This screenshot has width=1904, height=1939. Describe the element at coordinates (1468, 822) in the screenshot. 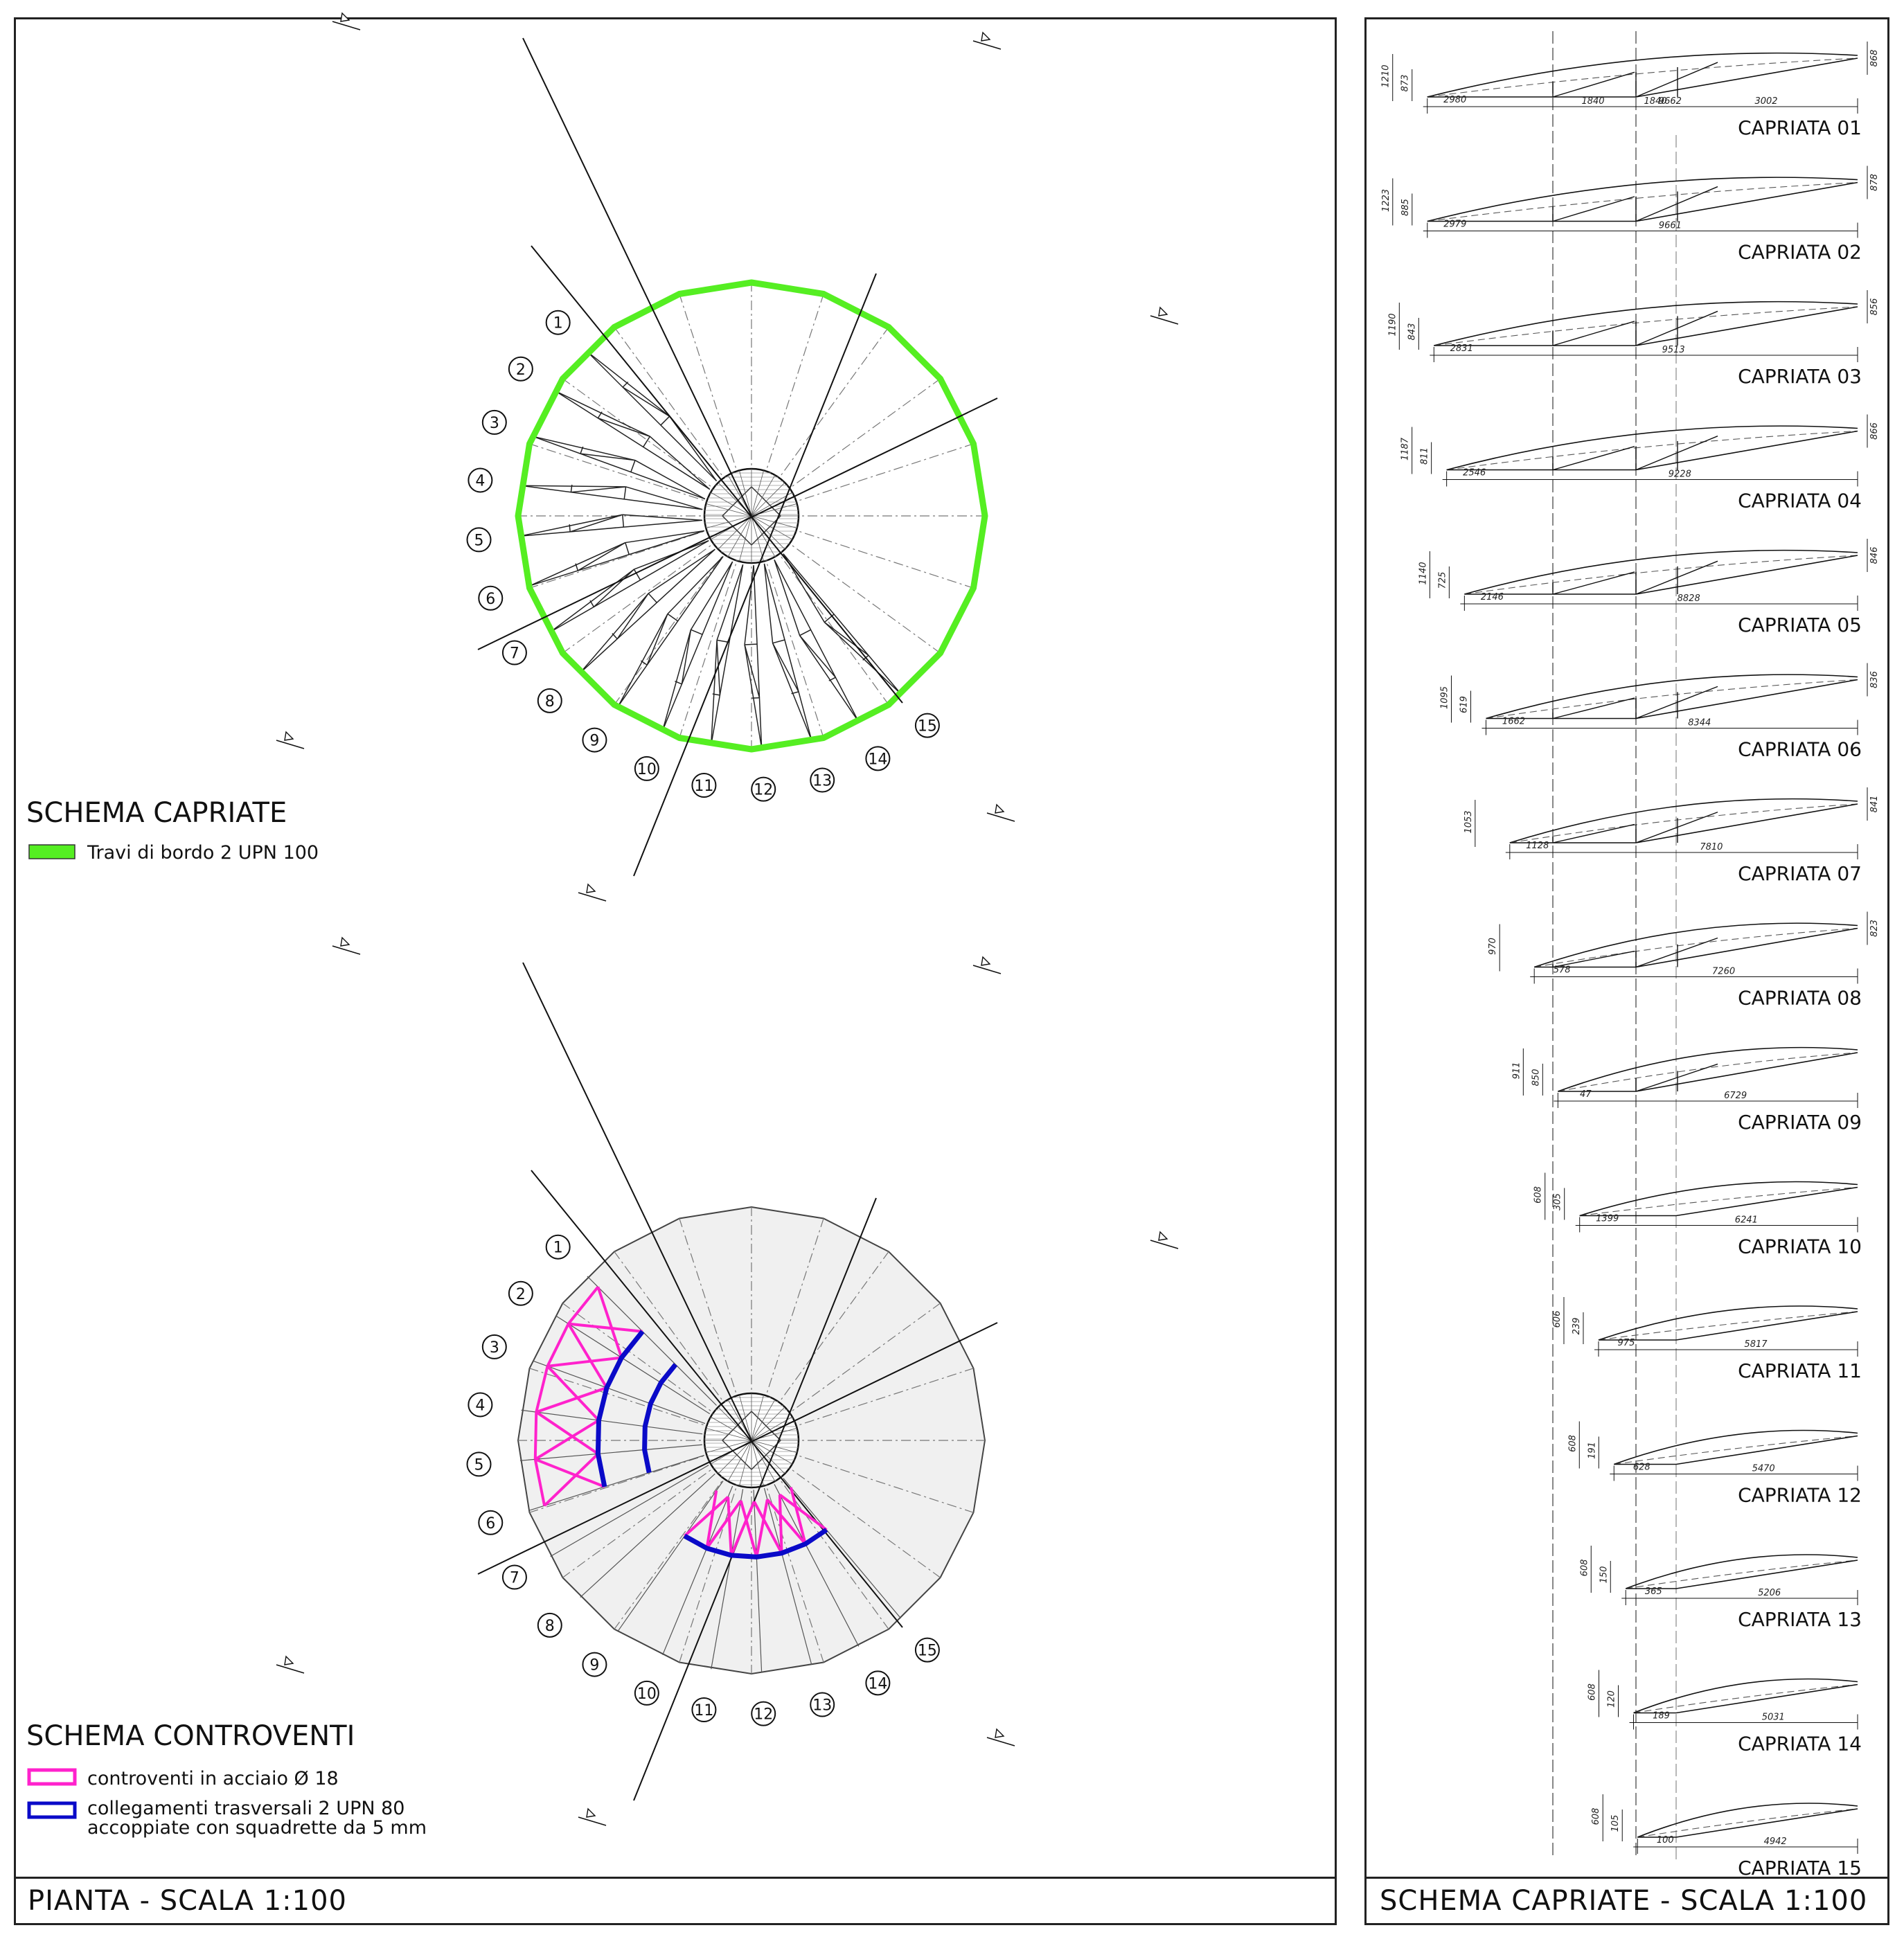

I see `height-label: 1053` at that location.